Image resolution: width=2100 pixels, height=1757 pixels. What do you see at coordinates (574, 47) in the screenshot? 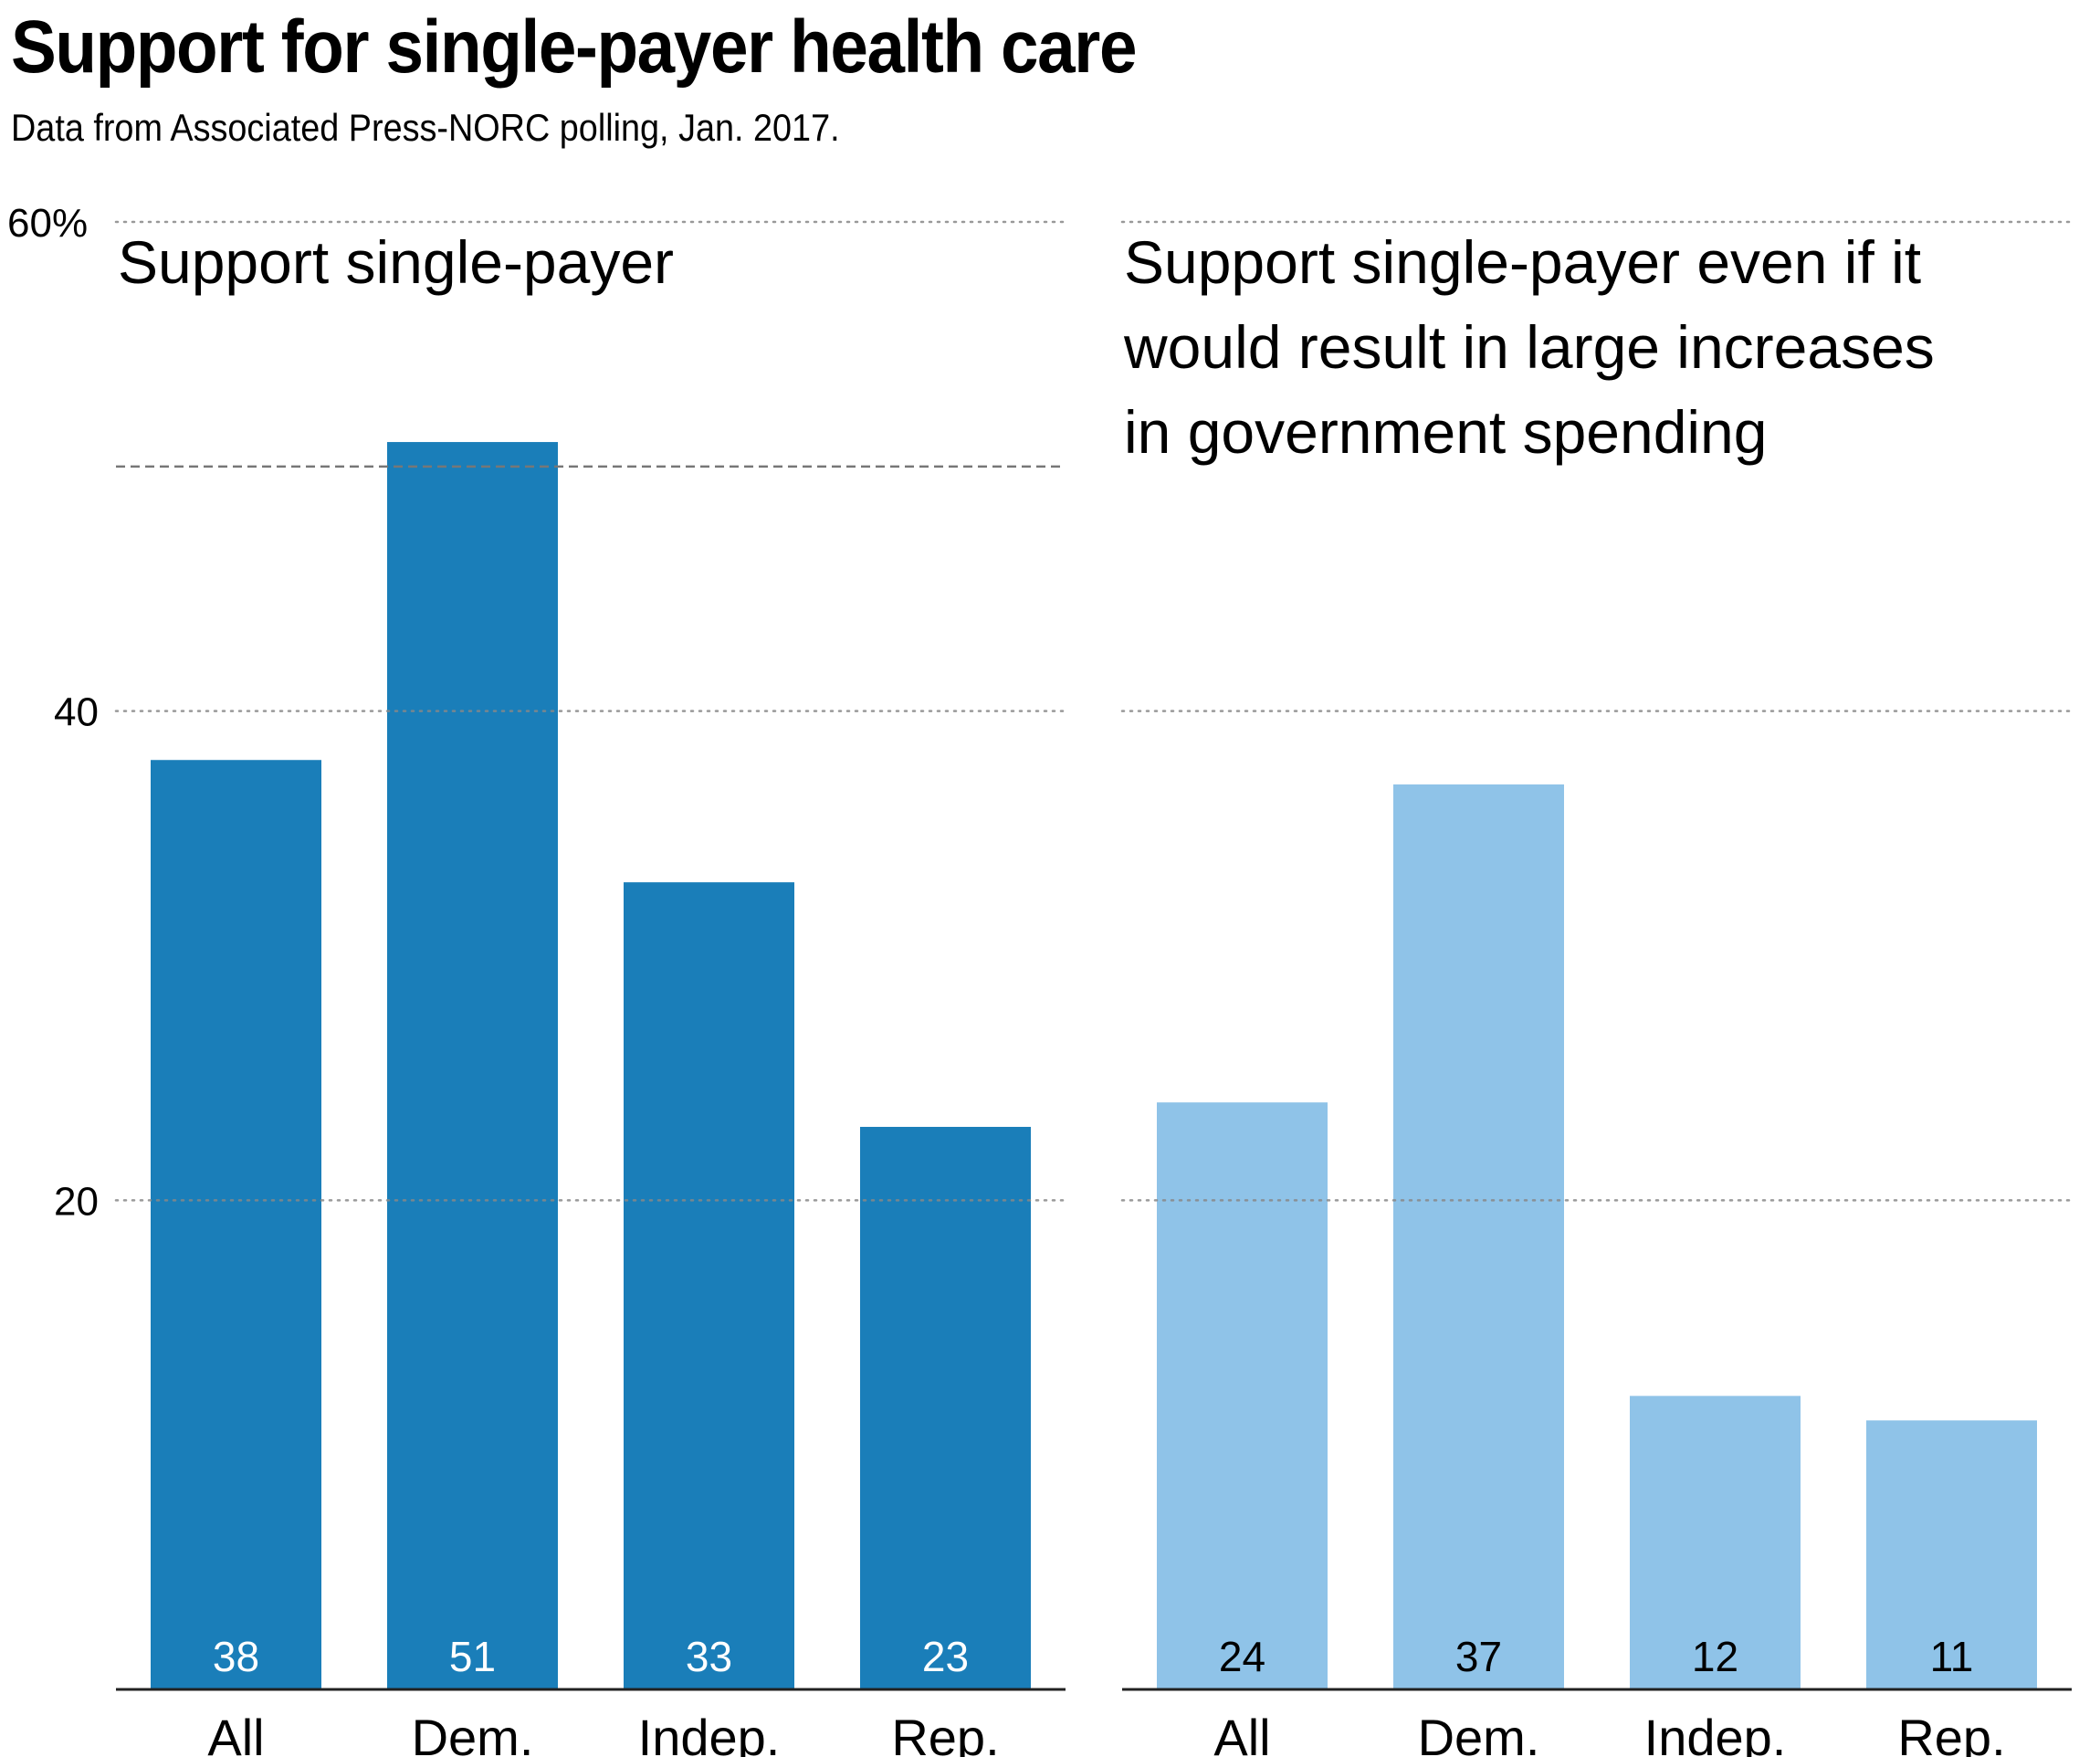
I see `chart-title: Support for single-payer health care` at bounding box center [574, 47].